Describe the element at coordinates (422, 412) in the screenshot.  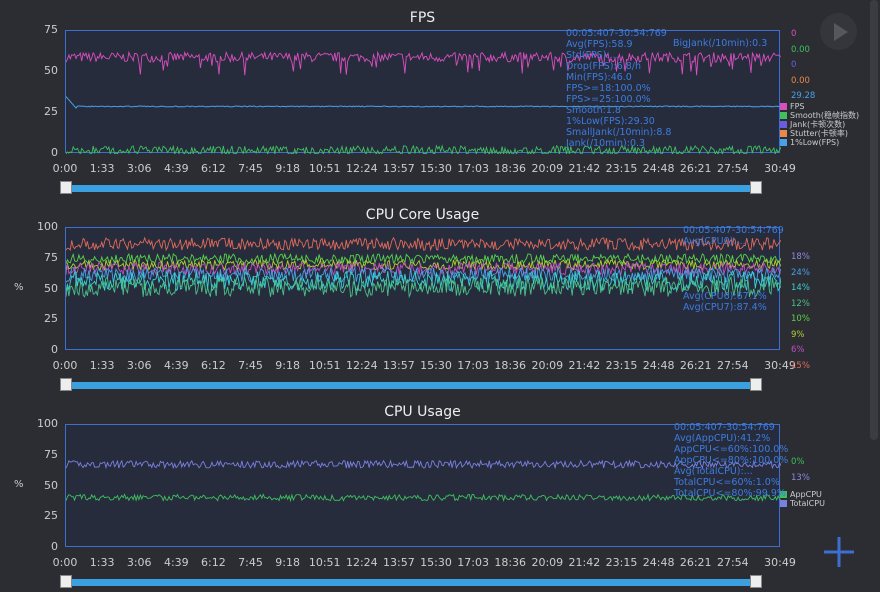
I see `chart-title: CPU Usage` at that location.